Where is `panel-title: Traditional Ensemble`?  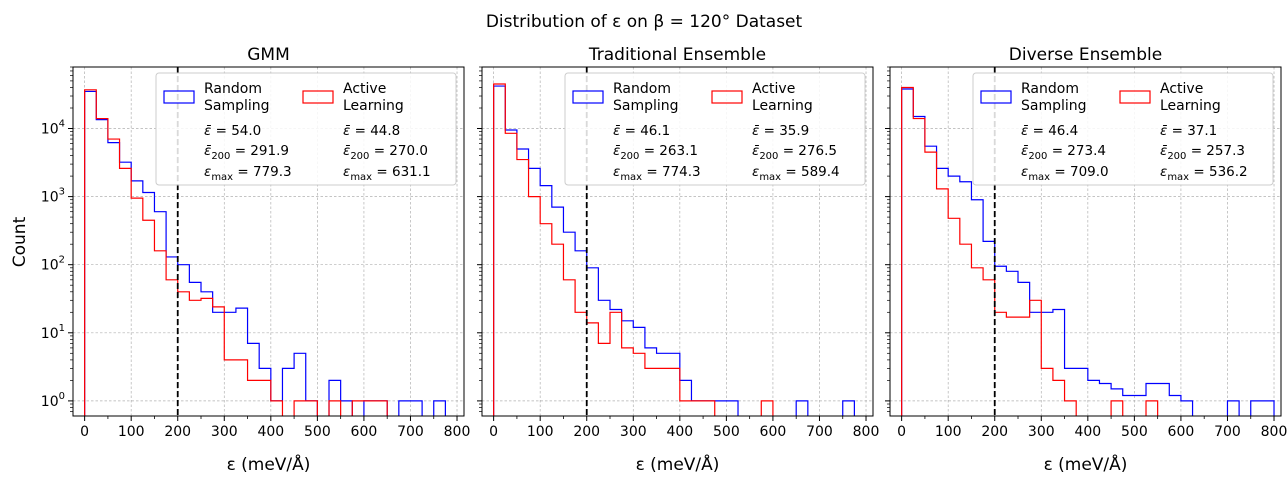 panel-title: Traditional Ensemble is located at coordinates (677, 55).